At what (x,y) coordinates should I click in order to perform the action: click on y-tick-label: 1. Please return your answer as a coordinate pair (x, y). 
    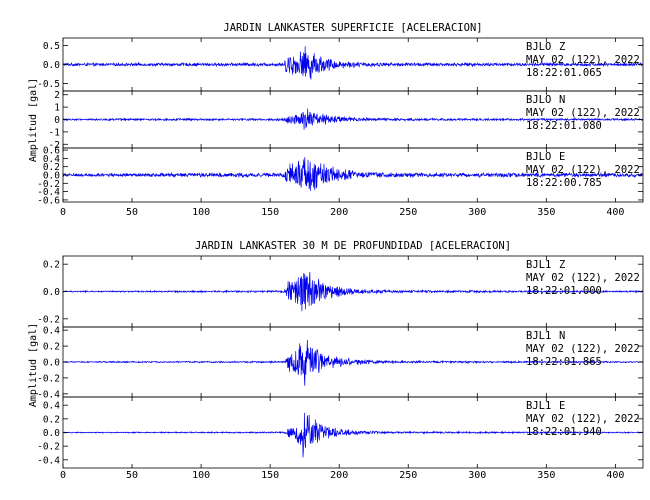
    Looking at the image, I should click on (57, 108).